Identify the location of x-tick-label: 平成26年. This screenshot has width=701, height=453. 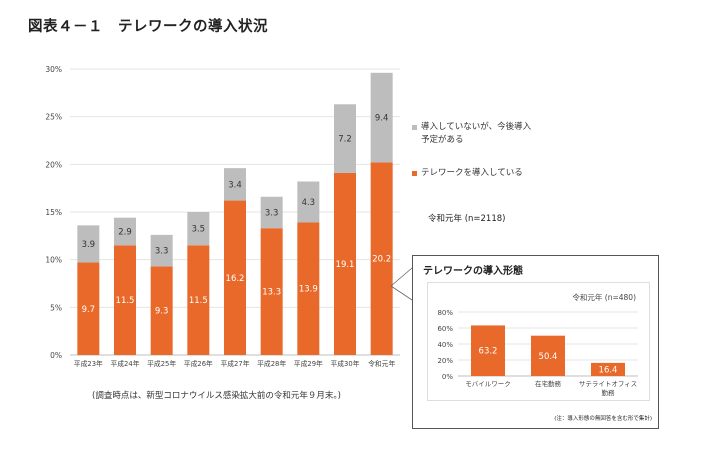
(198, 363).